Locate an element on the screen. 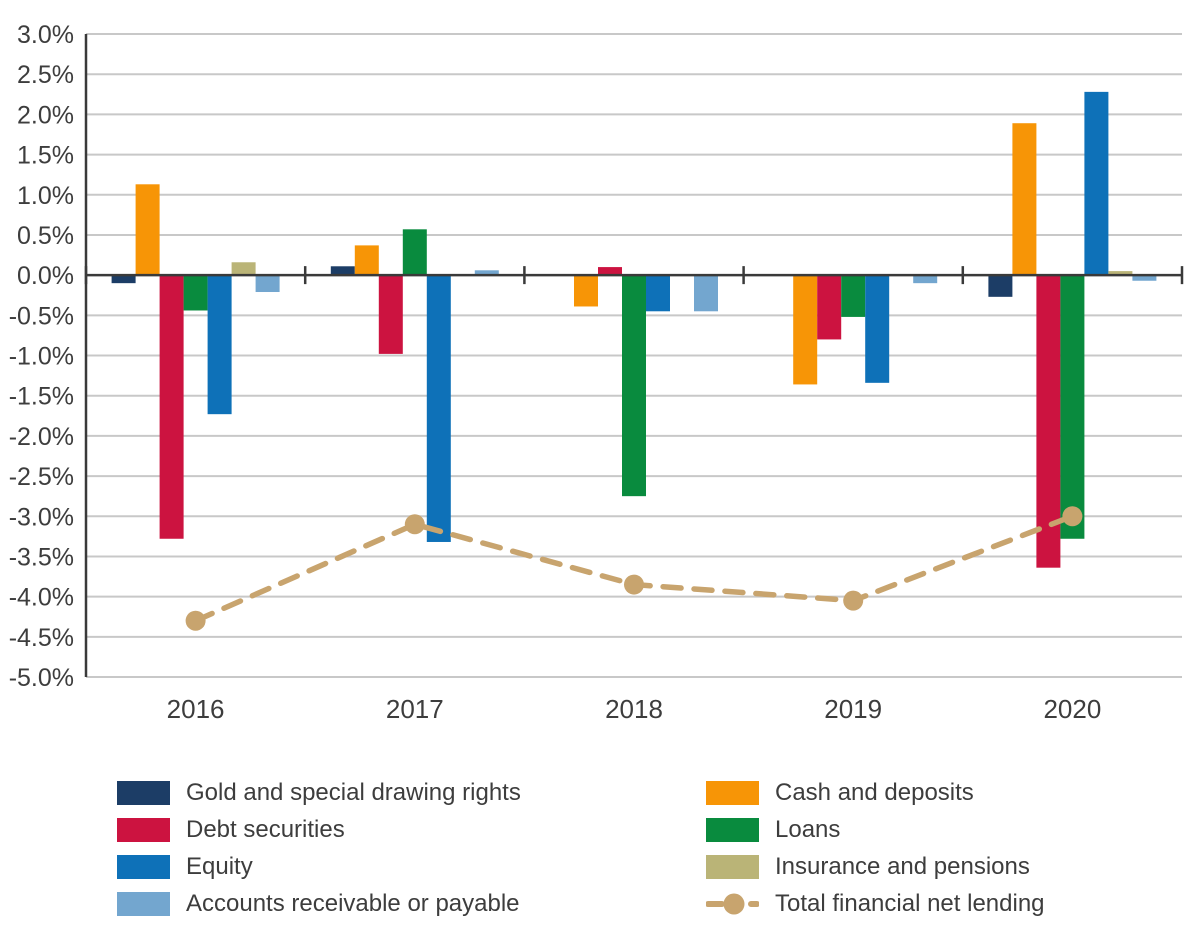 The width and height of the screenshot is (1200, 950). y-tick-label: -0.5% is located at coordinates (41, 316).